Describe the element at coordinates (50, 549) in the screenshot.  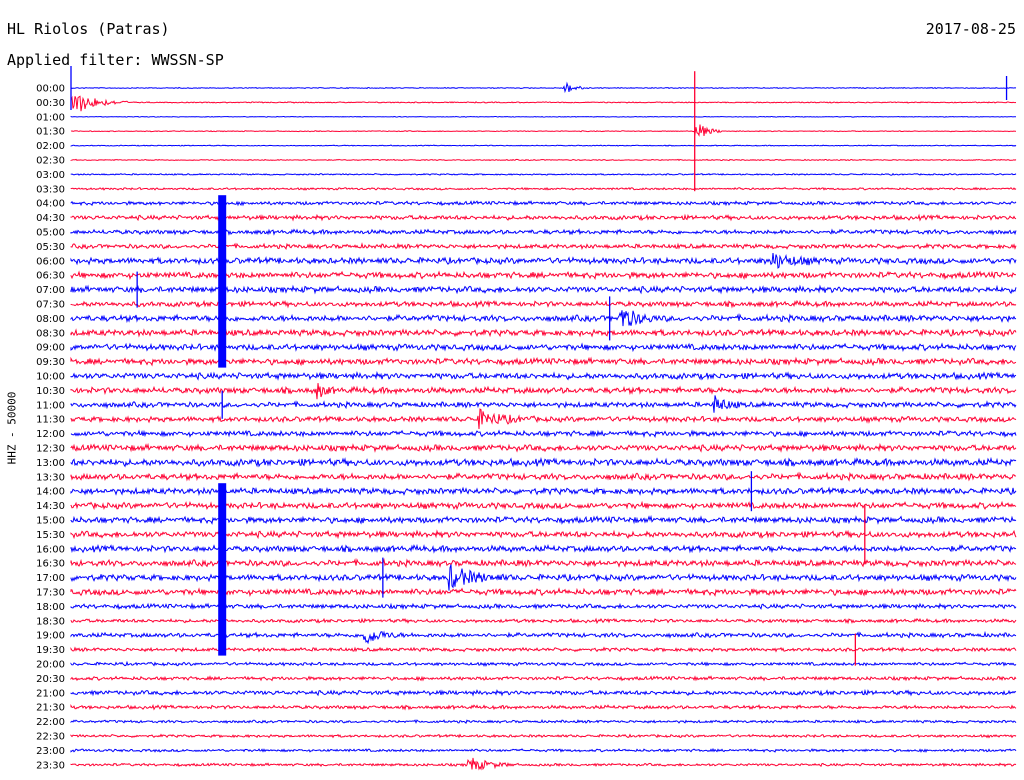
I see `time-tick-label: 16:00` at that location.